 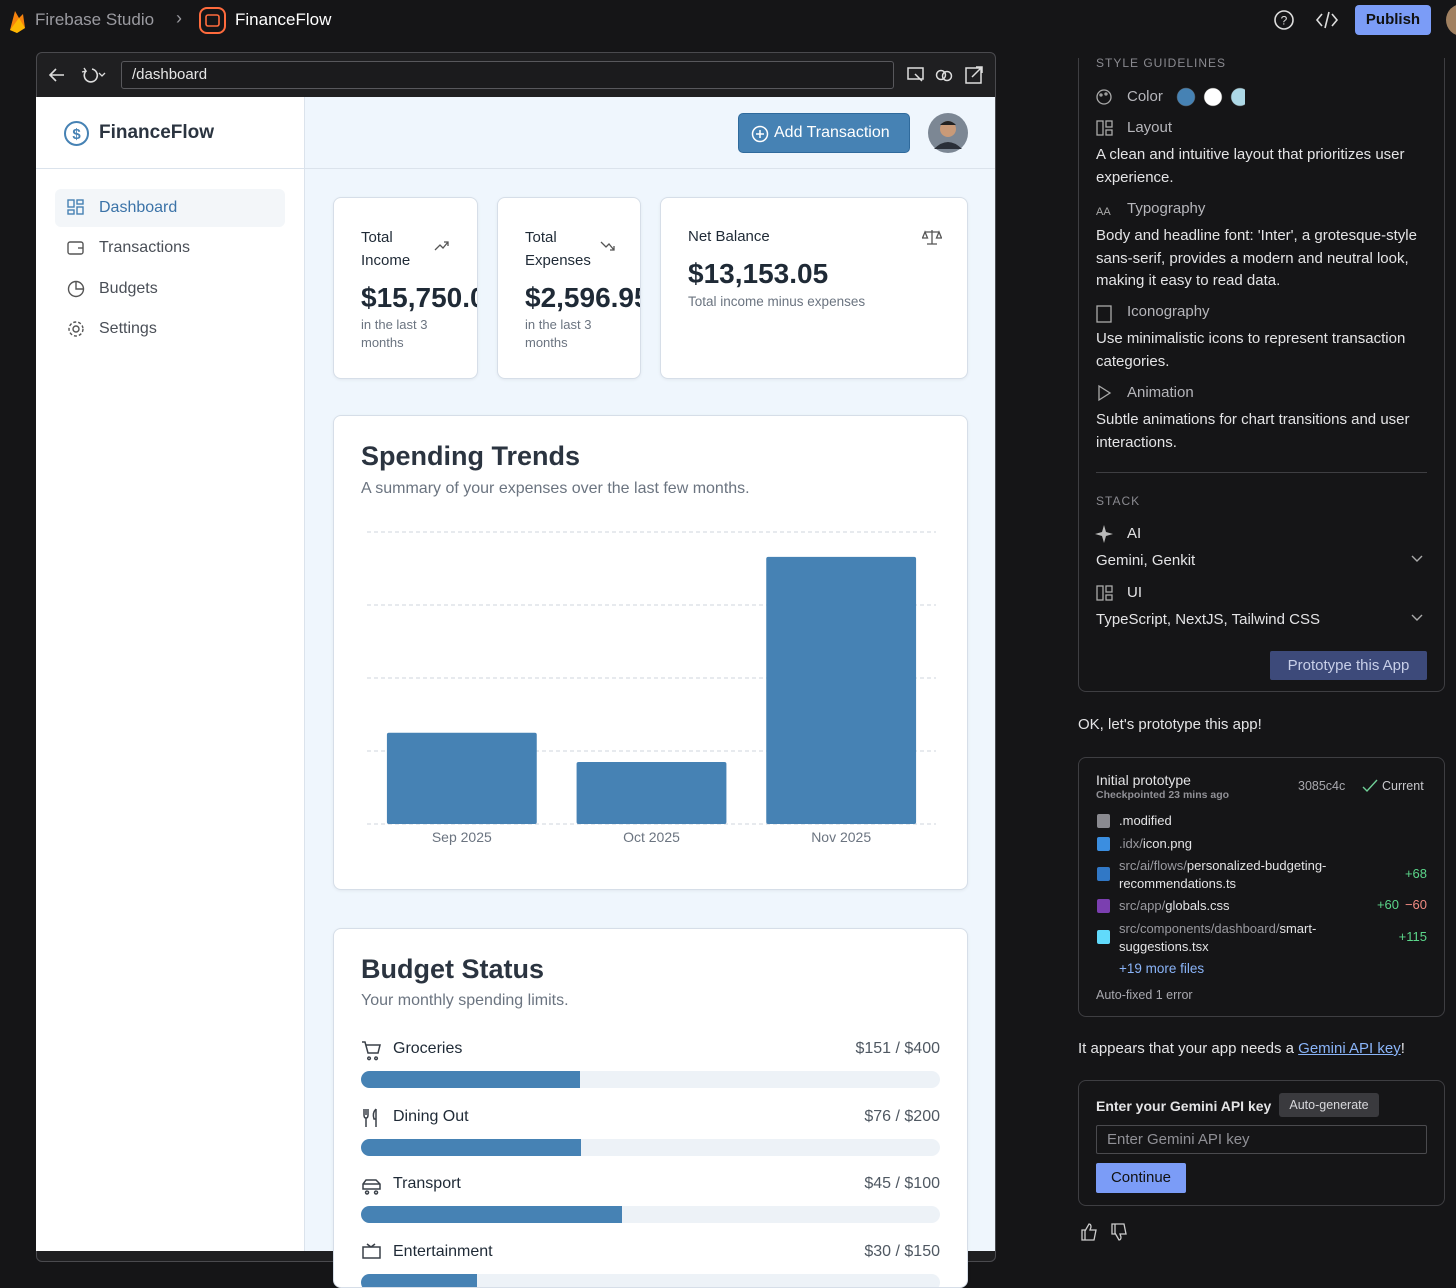 What do you see at coordinates (1162, 795) in the screenshot?
I see `checkpoint-time: Checkpointed 23 mins ago` at bounding box center [1162, 795].